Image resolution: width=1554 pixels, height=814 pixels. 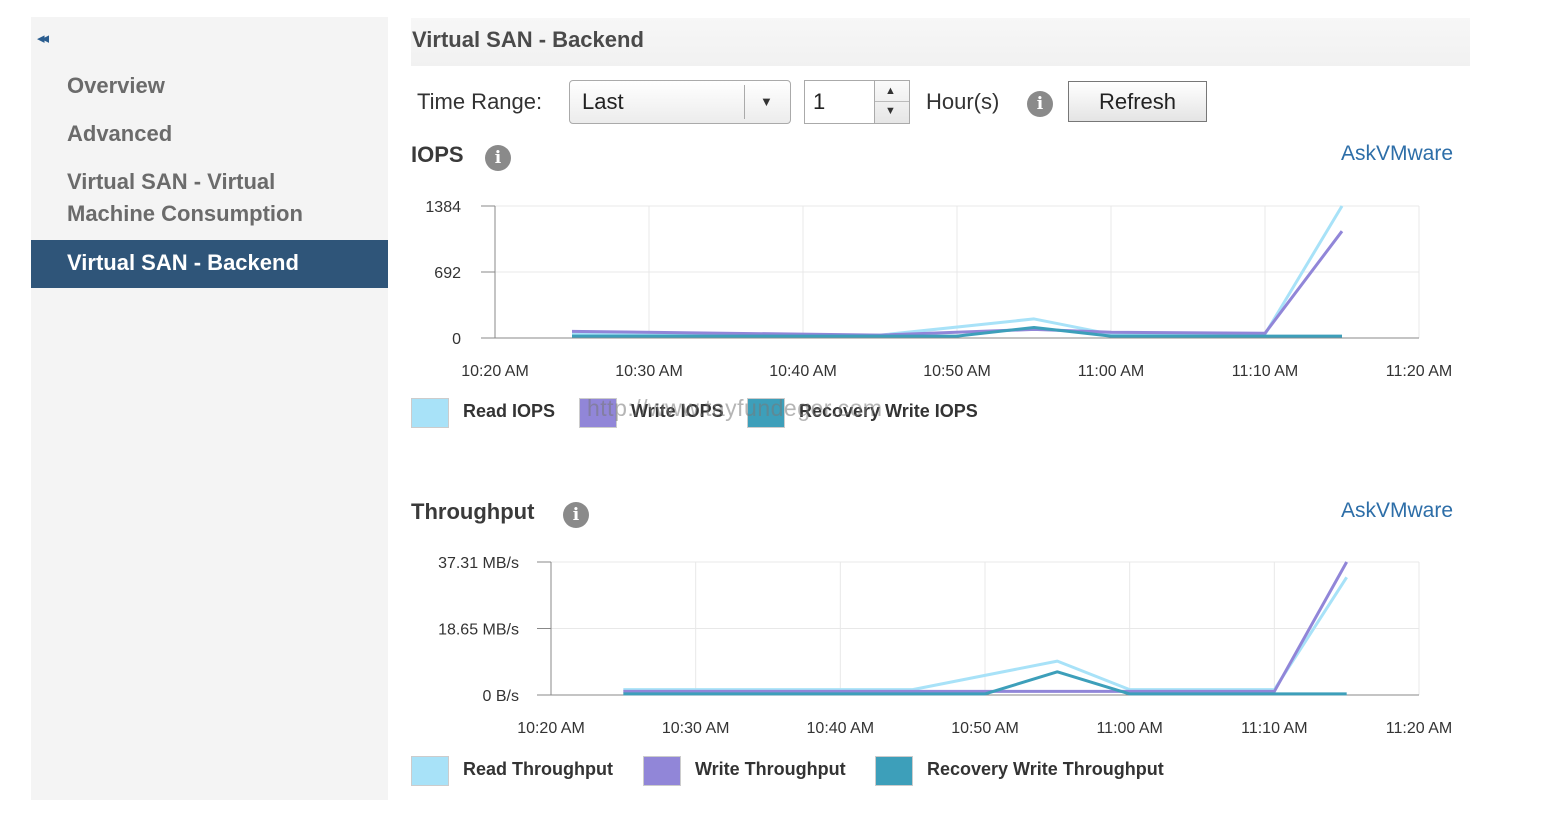 I want to click on legend-label: Write IOPS, so click(x=677, y=411).